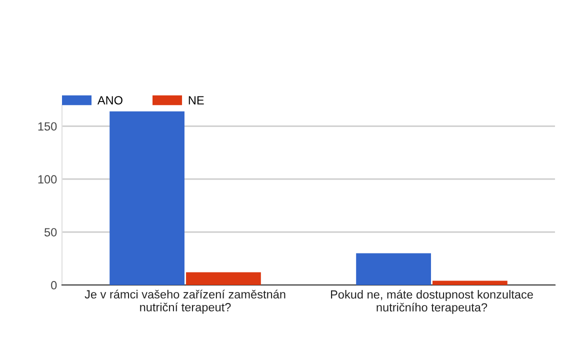  What do you see at coordinates (109, 100) in the screenshot?
I see `legend-label: ANO` at bounding box center [109, 100].